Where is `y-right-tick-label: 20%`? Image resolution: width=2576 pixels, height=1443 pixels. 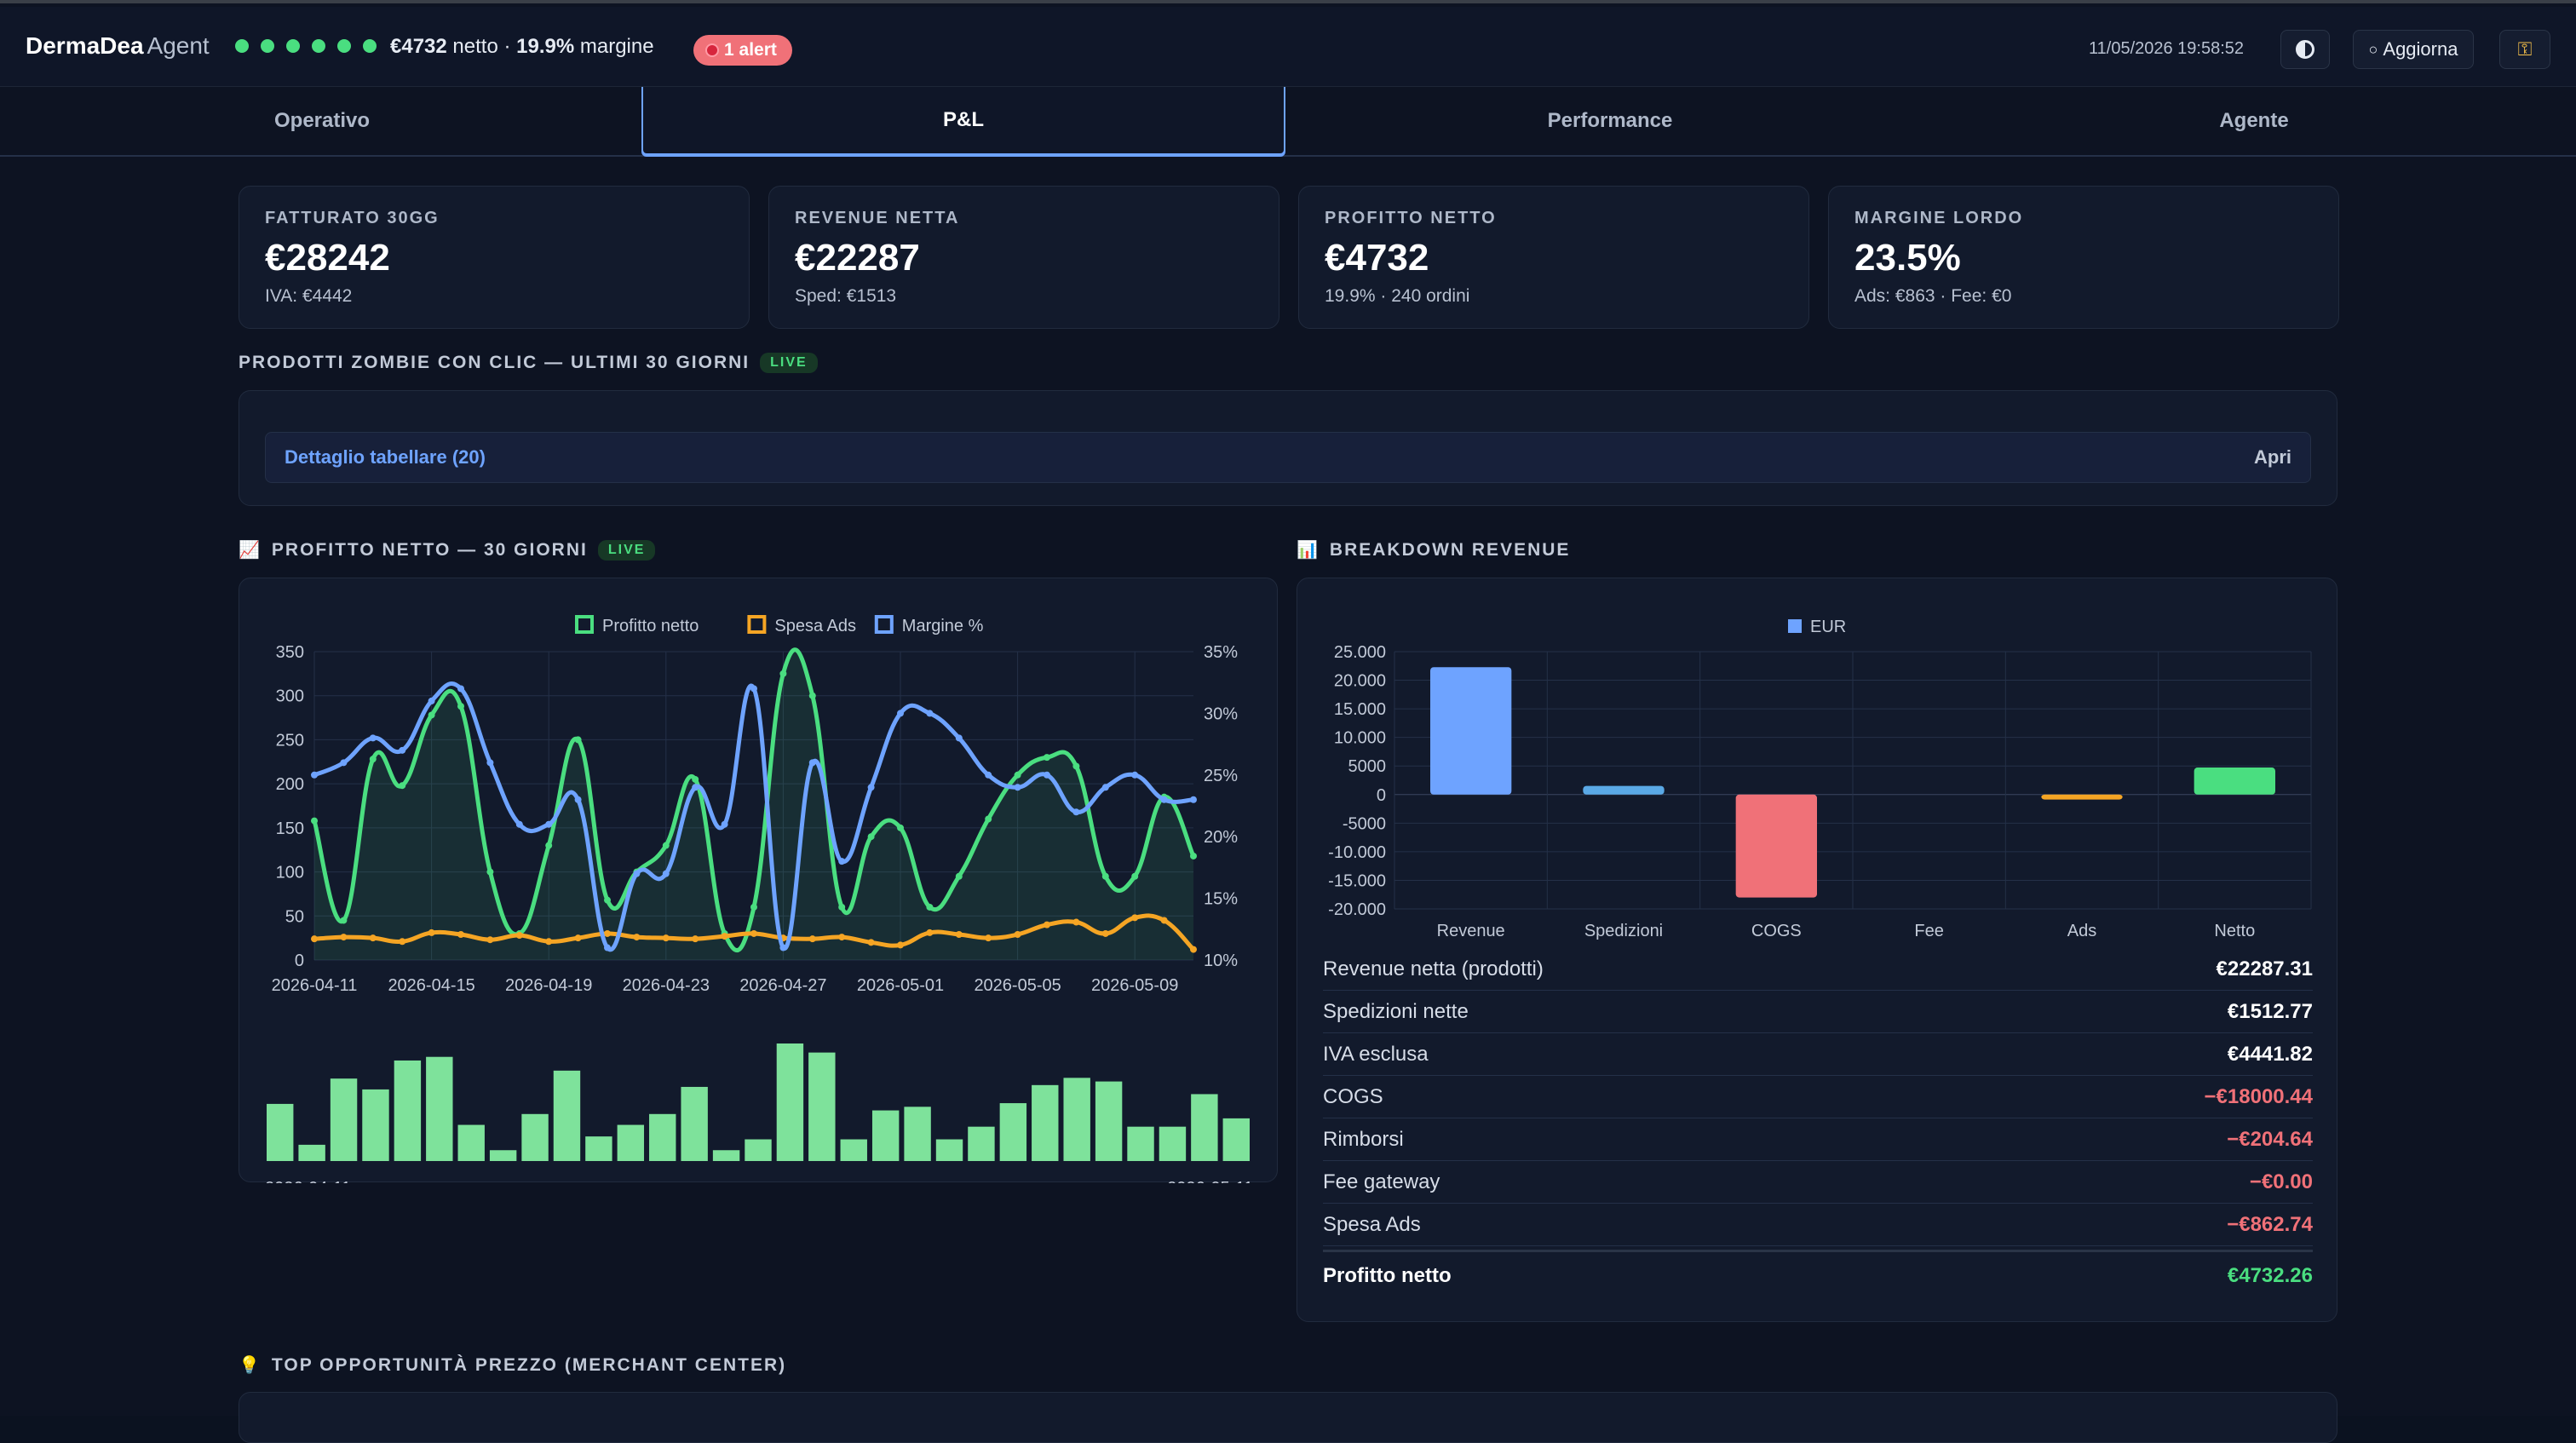
y-right-tick-label: 20% is located at coordinates (1221, 837).